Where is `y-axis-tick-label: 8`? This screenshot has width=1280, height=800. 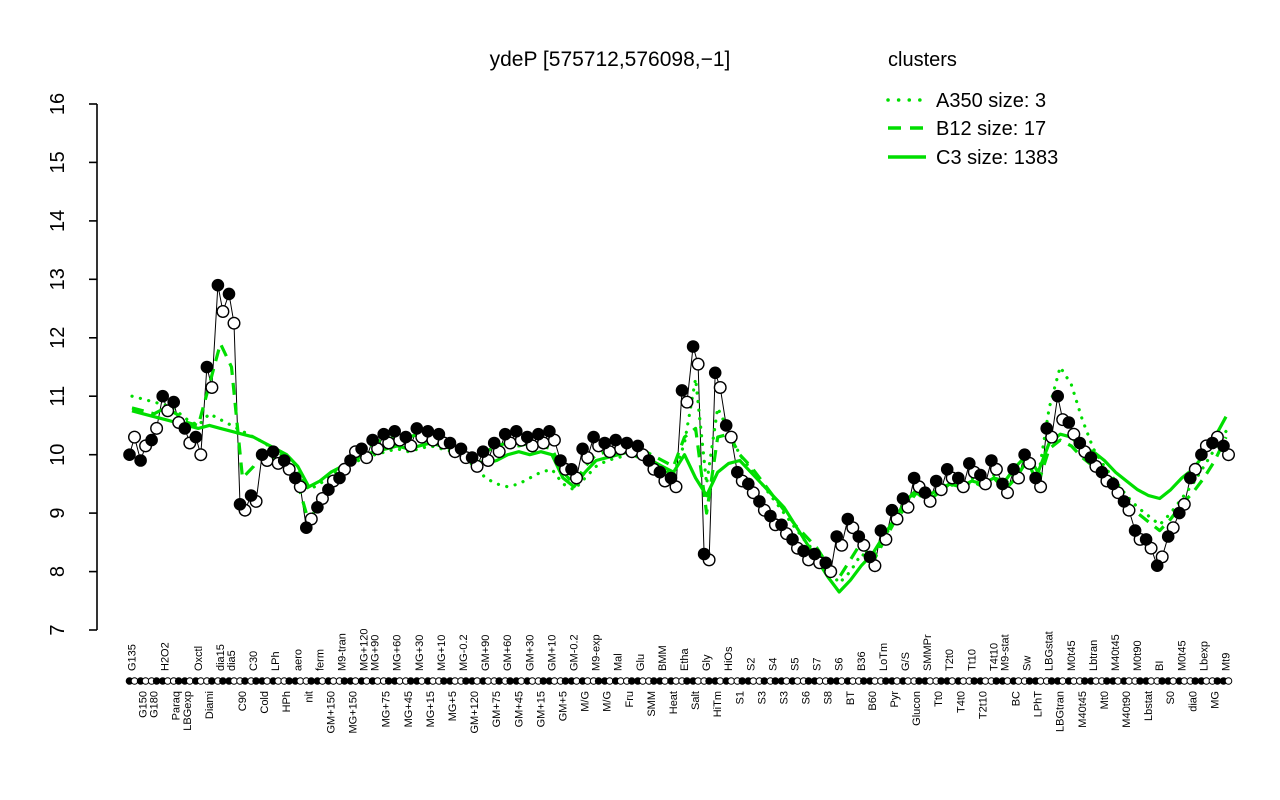 y-axis-tick-label: 8 is located at coordinates (58, 571).